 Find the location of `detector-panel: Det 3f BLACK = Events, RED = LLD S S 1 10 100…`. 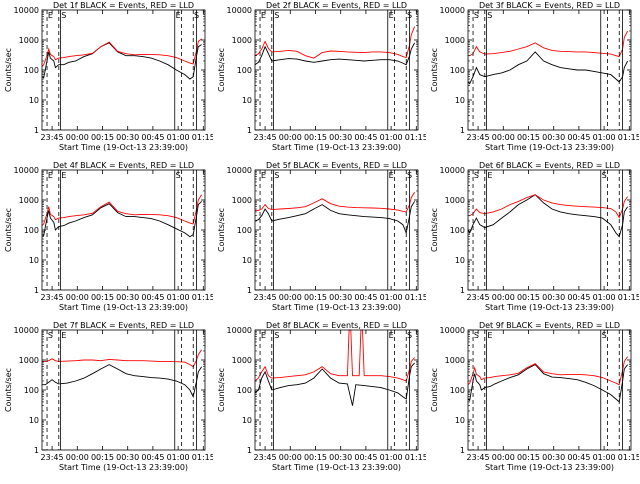

detector-panel: Det 3f BLACK = Events, RED = LLD S S 1 10 100… is located at coordinates (533, 80).